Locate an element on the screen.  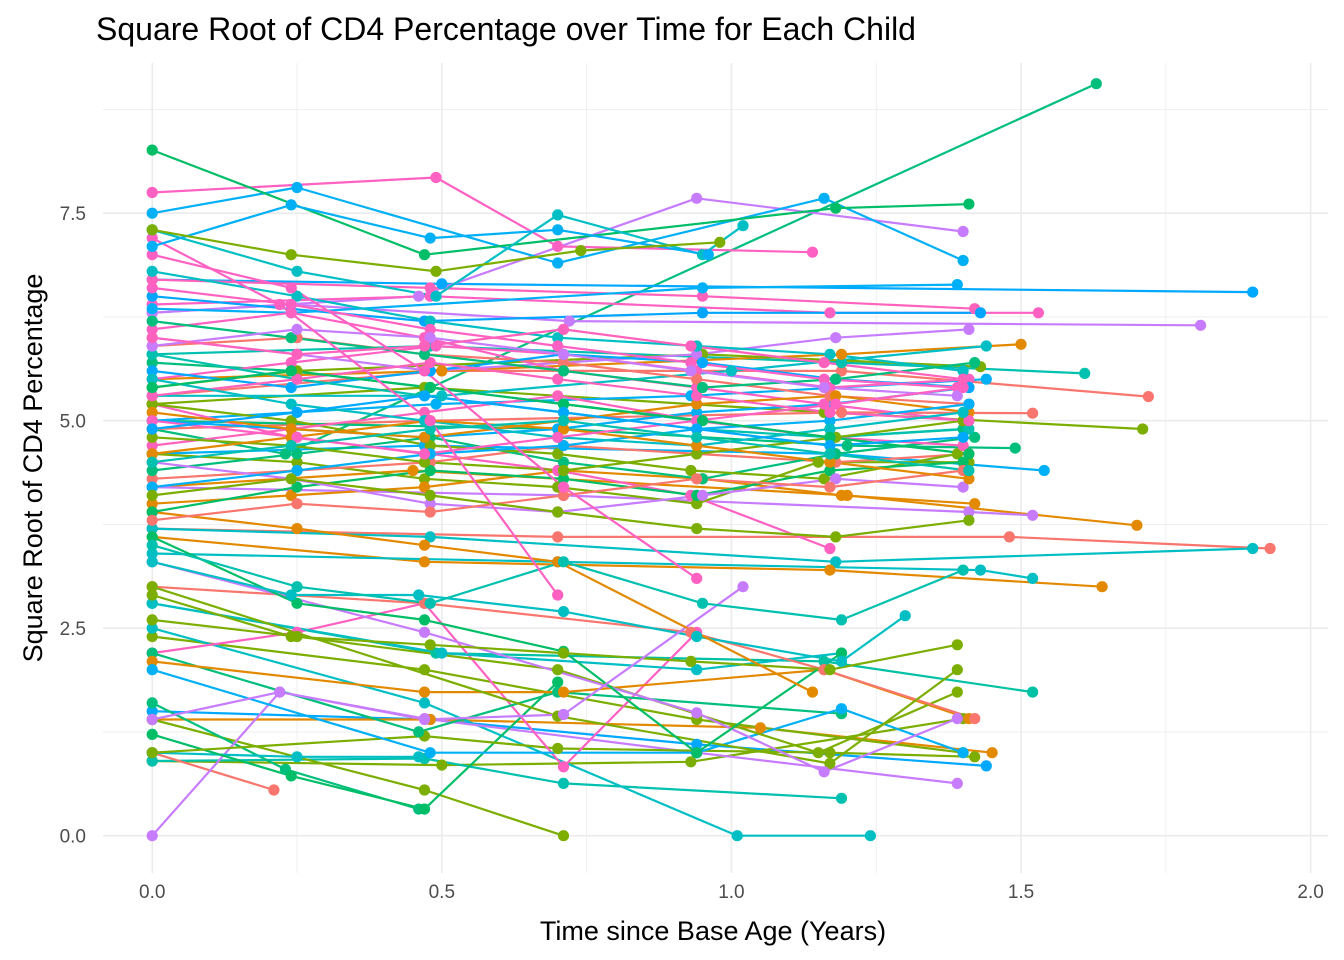
x-tick-label: 2.0 is located at coordinates (1310, 892).